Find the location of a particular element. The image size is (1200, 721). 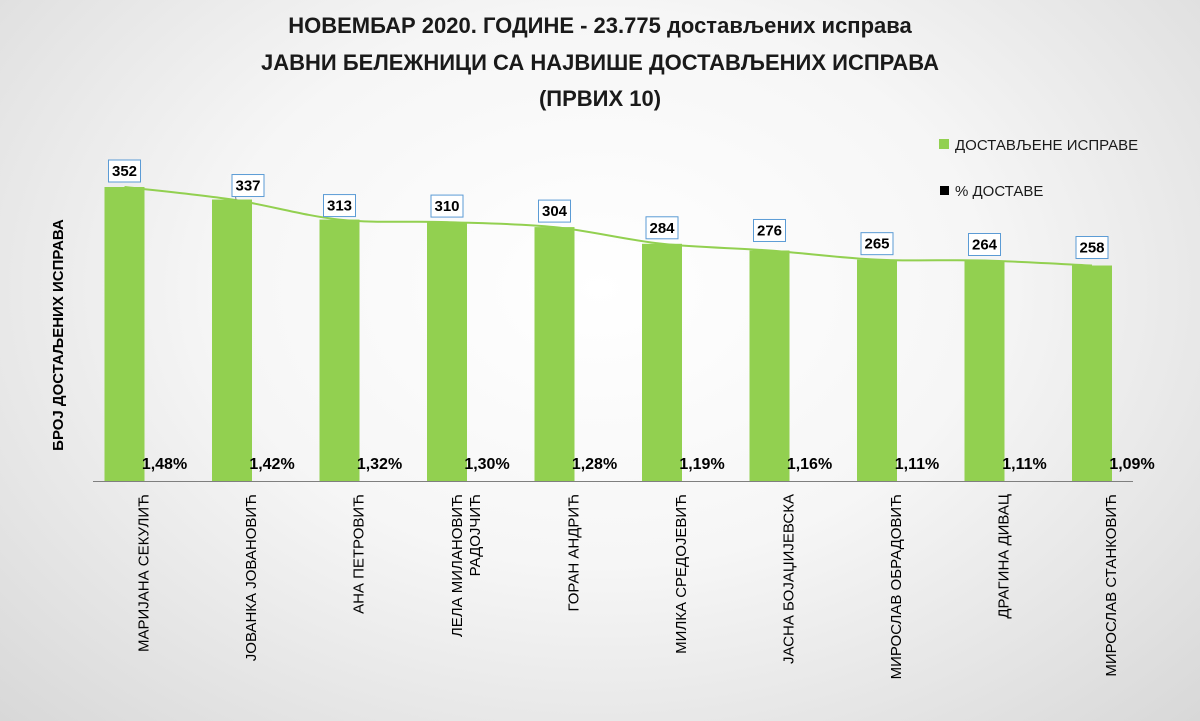

percent-label: 1,09% is located at coordinates (1131, 464).